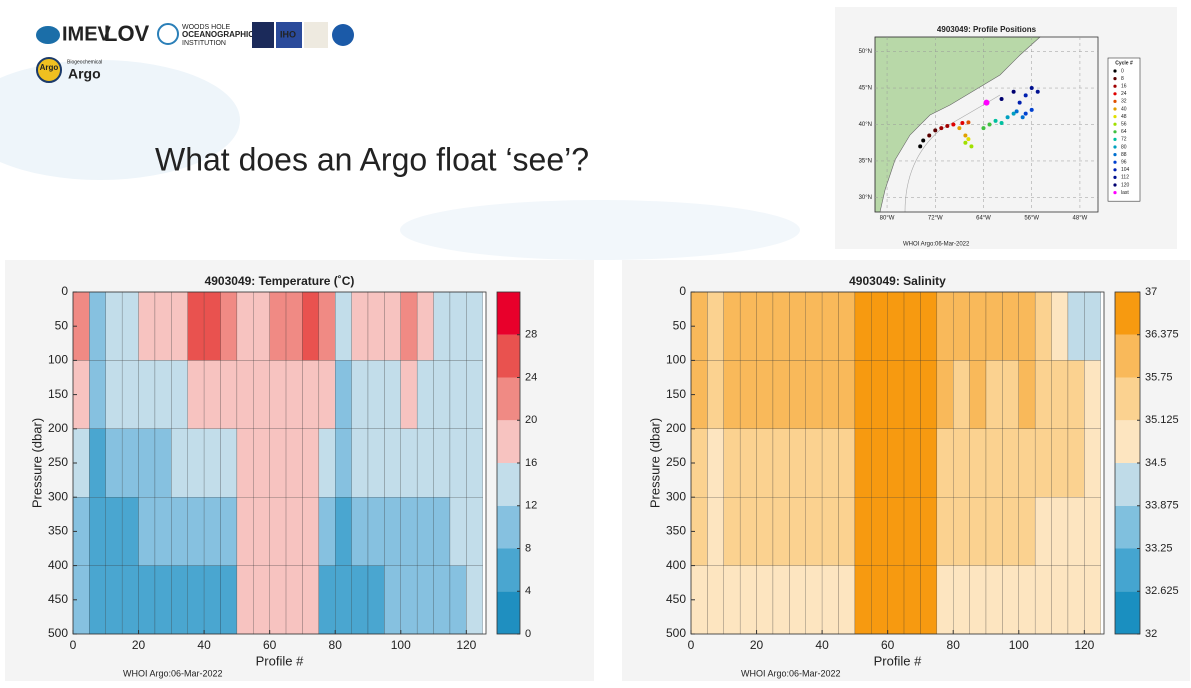 The height and width of the screenshot is (688, 1191). What do you see at coordinates (676, 599) in the screenshot?
I see `y-tick-label: 450` at bounding box center [676, 599].